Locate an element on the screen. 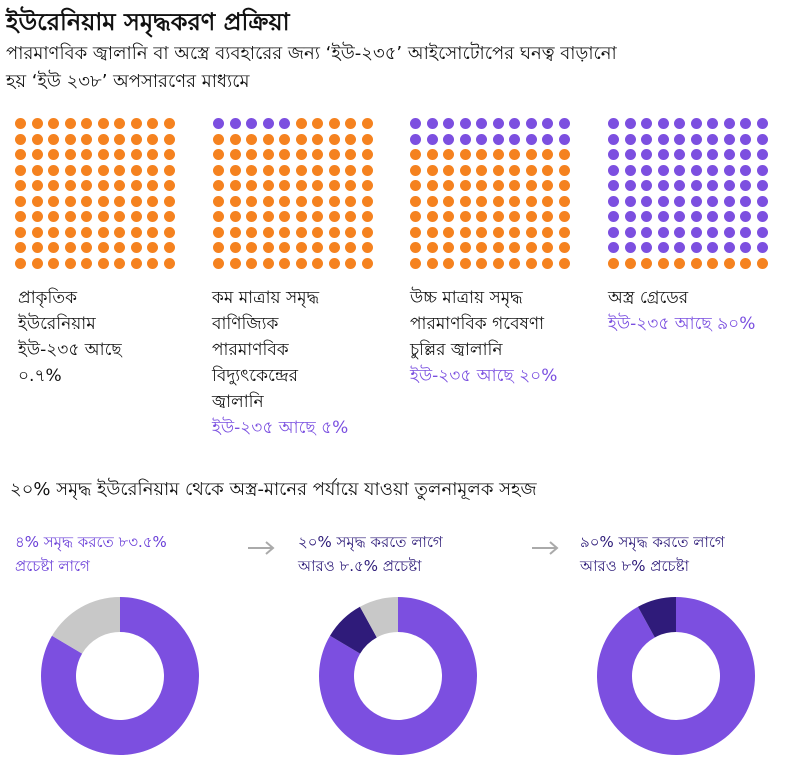  caption-natural: প্রাকৃতিক ইউরেনিয়াম ইউ-২৩৫ আছে ০.৭% is located at coordinates (70, 337).